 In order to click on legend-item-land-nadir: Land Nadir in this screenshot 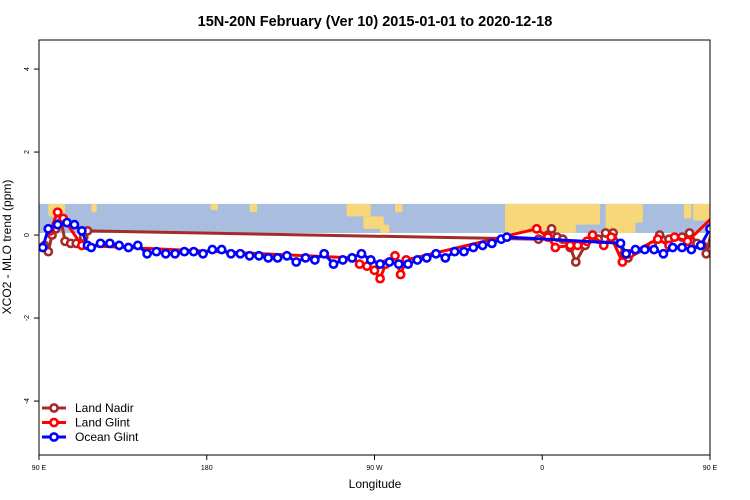, I will do `click(88, 408)`.